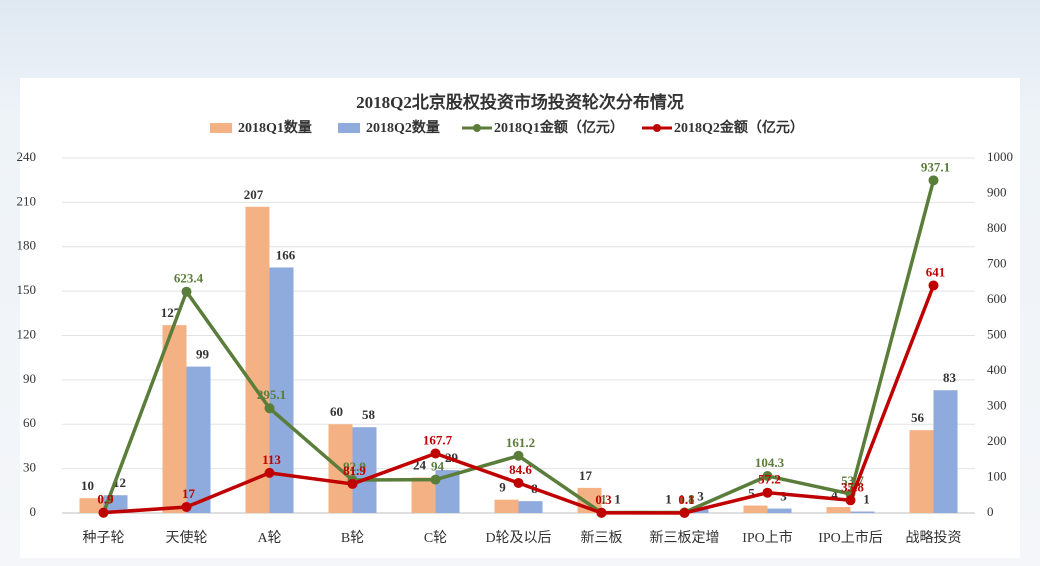 The height and width of the screenshot is (566, 1040). What do you see at coordinates (29, 378) in the screenshot?
I see `y-tick-label: 90` at bounding box center [29, 378].